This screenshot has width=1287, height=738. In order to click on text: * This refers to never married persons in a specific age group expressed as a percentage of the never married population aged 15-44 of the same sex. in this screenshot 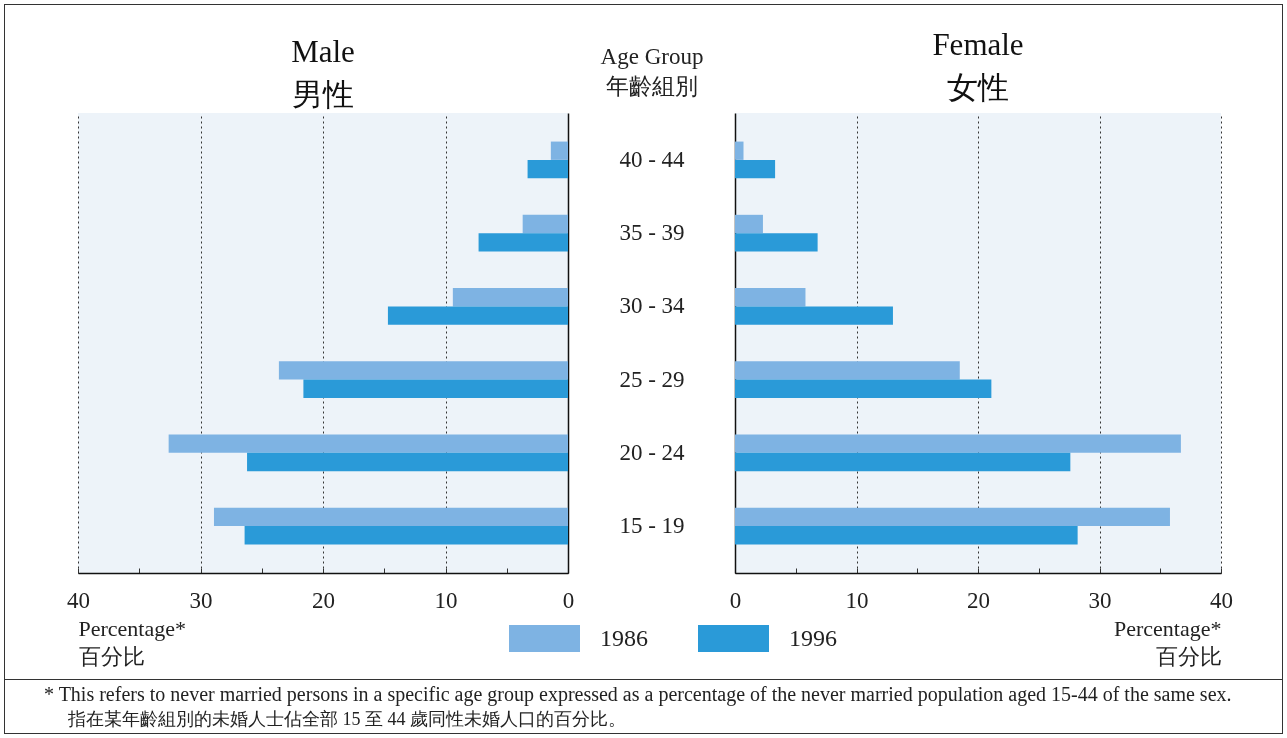, I will do `click(638, 694)`.